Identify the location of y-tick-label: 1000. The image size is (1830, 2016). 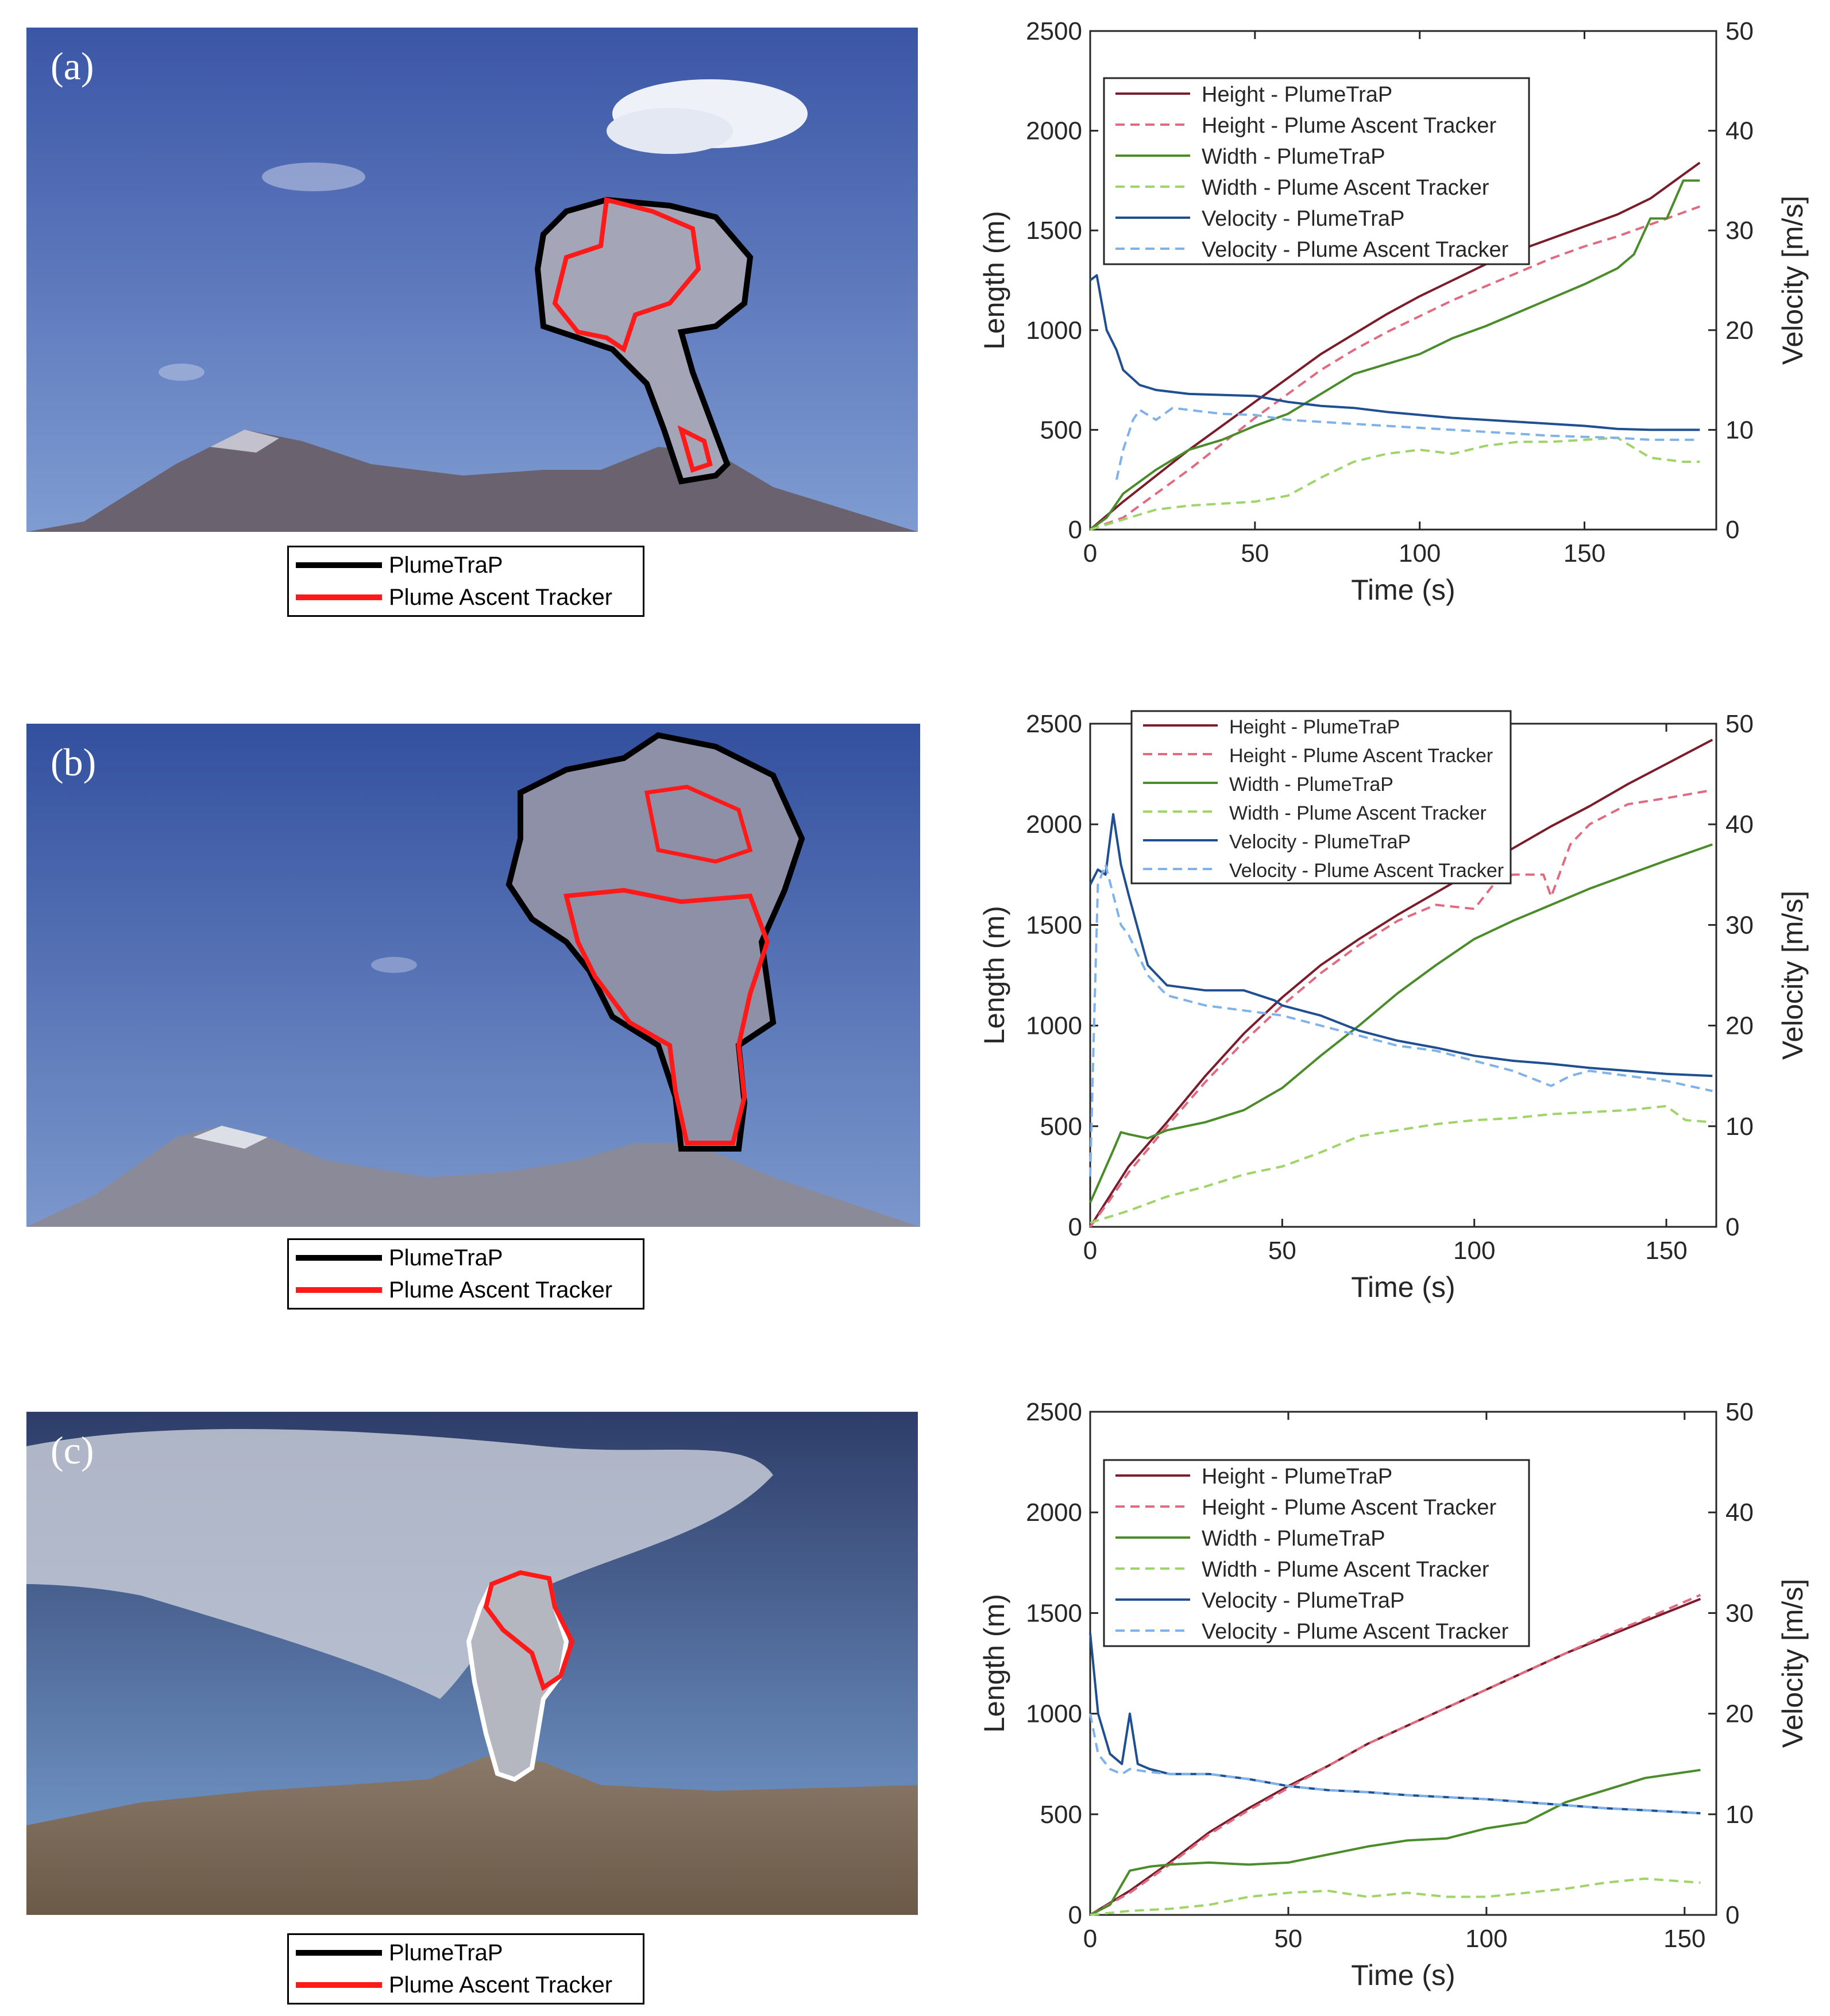
(1054, 330).